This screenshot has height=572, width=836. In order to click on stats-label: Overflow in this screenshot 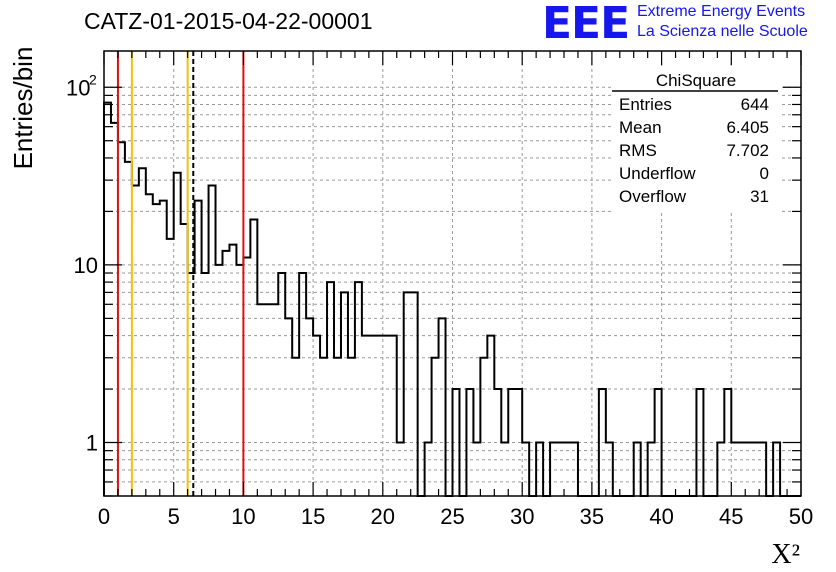, I will do `click(653, 196)`.